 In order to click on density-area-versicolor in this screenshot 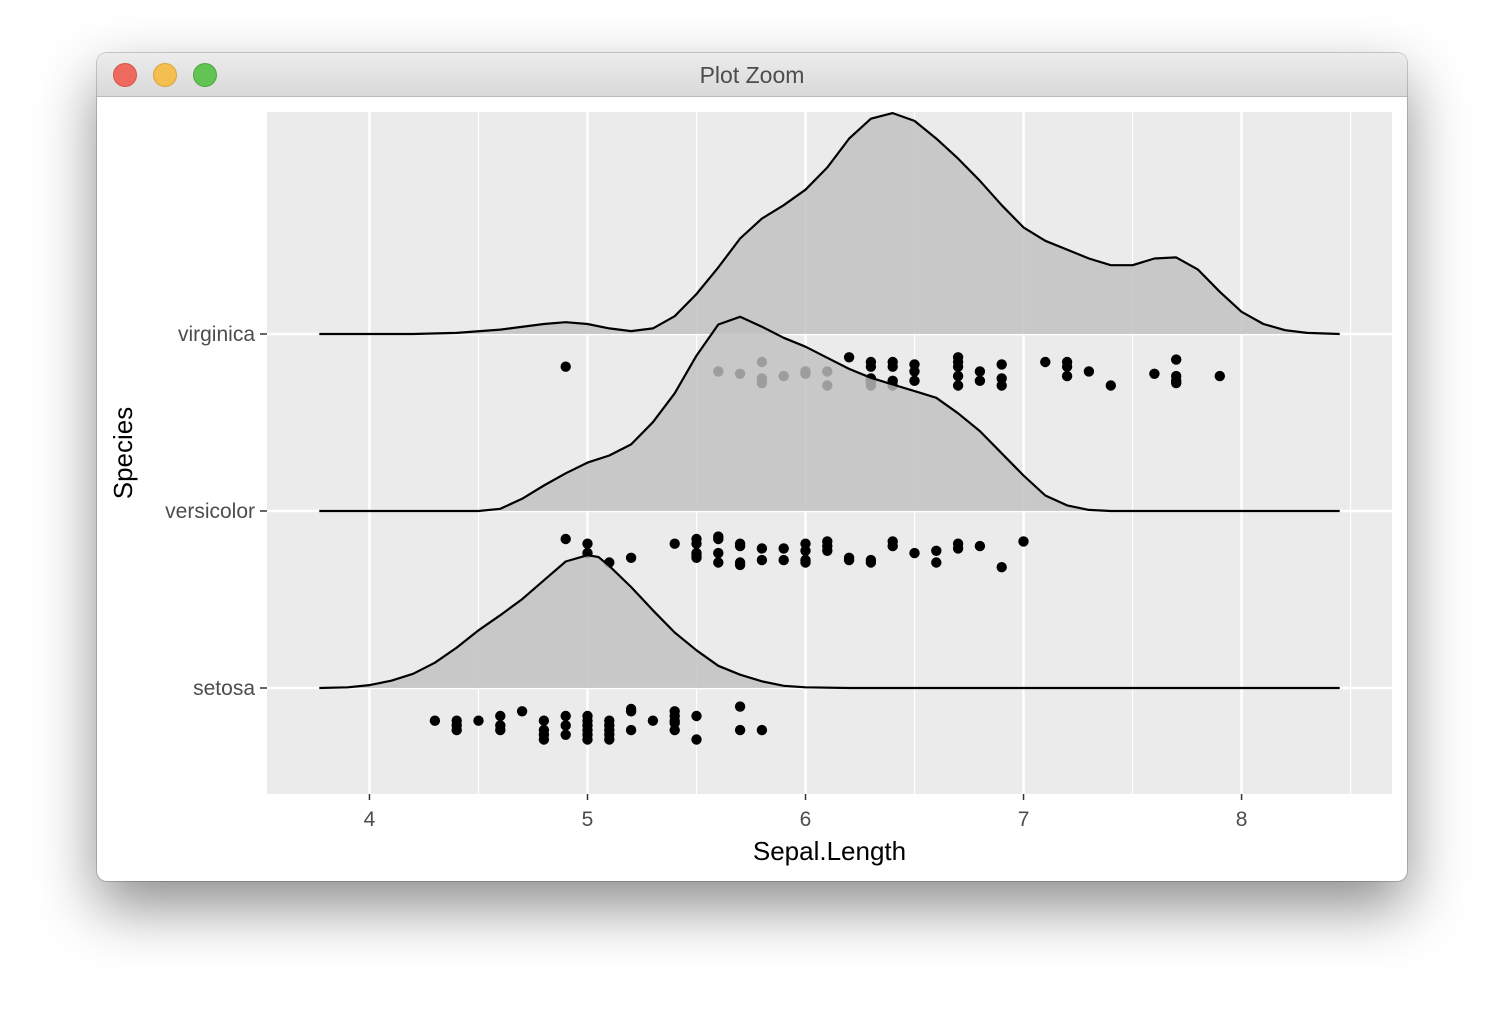, I will do `click(829, 413)`.